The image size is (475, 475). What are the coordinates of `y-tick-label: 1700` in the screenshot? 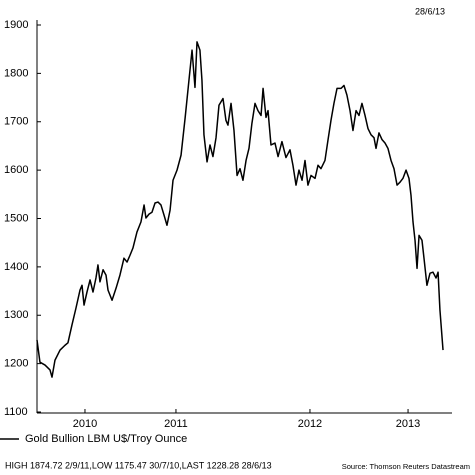 It's located at (16, 122).